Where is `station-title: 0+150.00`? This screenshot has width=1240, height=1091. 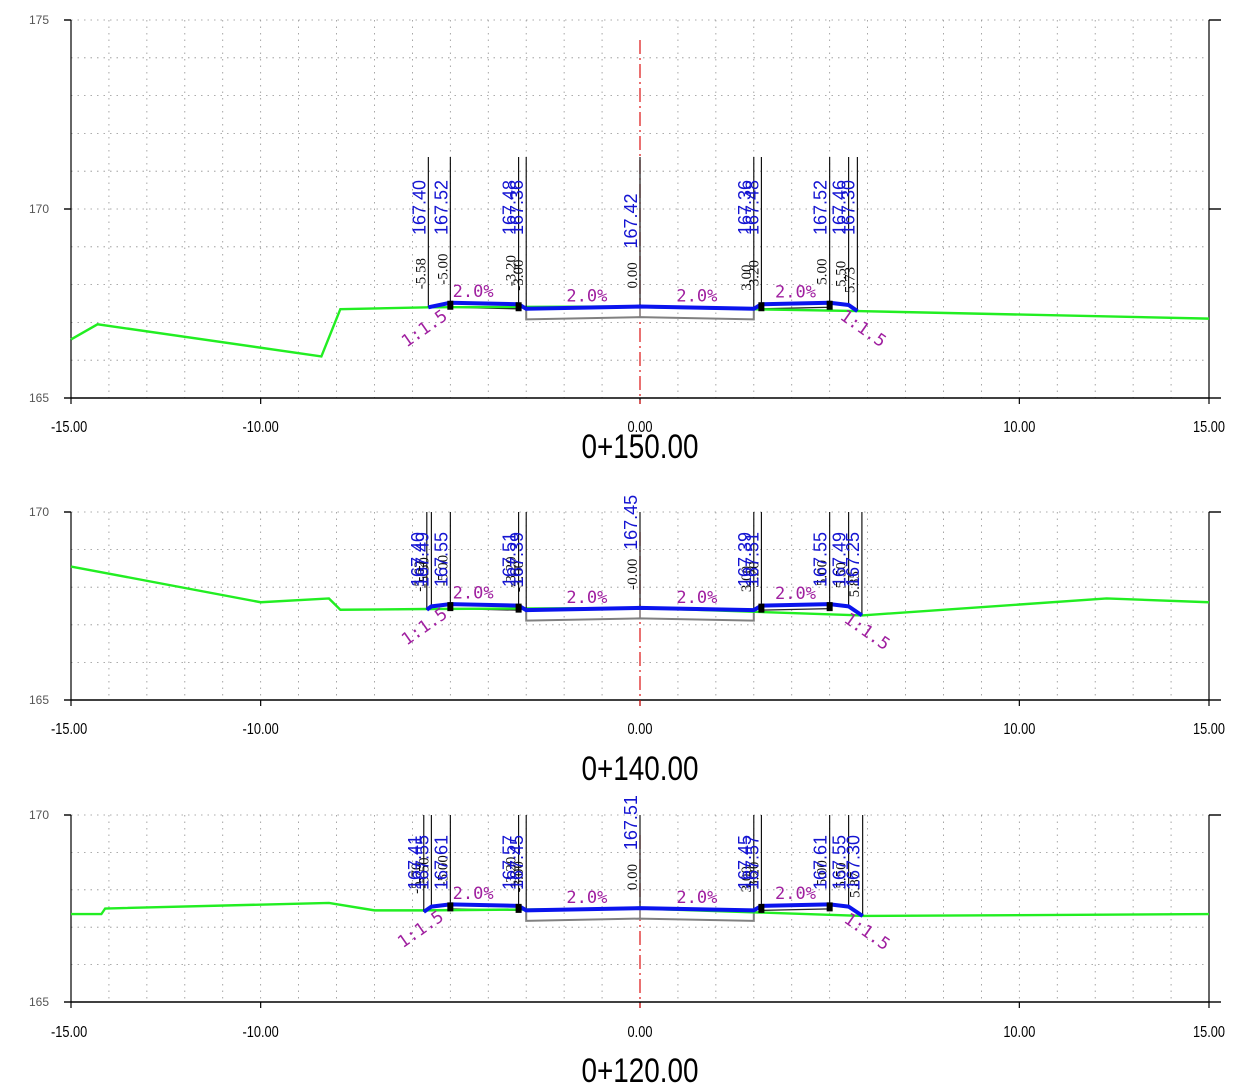 station-title: 0+150.00 is located at coordinates (639, 446).